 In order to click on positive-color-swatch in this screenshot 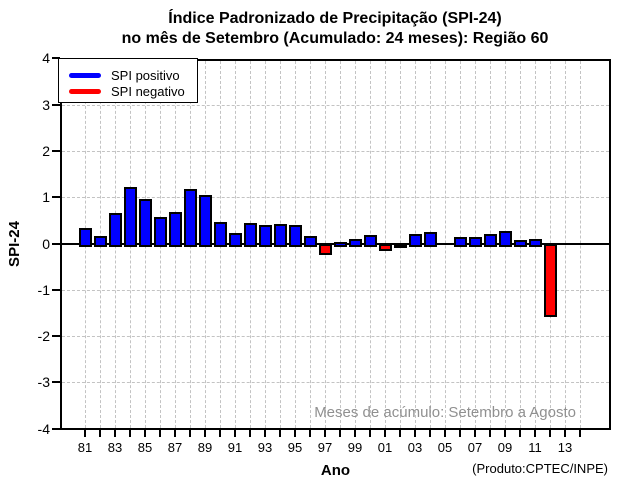, I will do `click(85, 75)`.